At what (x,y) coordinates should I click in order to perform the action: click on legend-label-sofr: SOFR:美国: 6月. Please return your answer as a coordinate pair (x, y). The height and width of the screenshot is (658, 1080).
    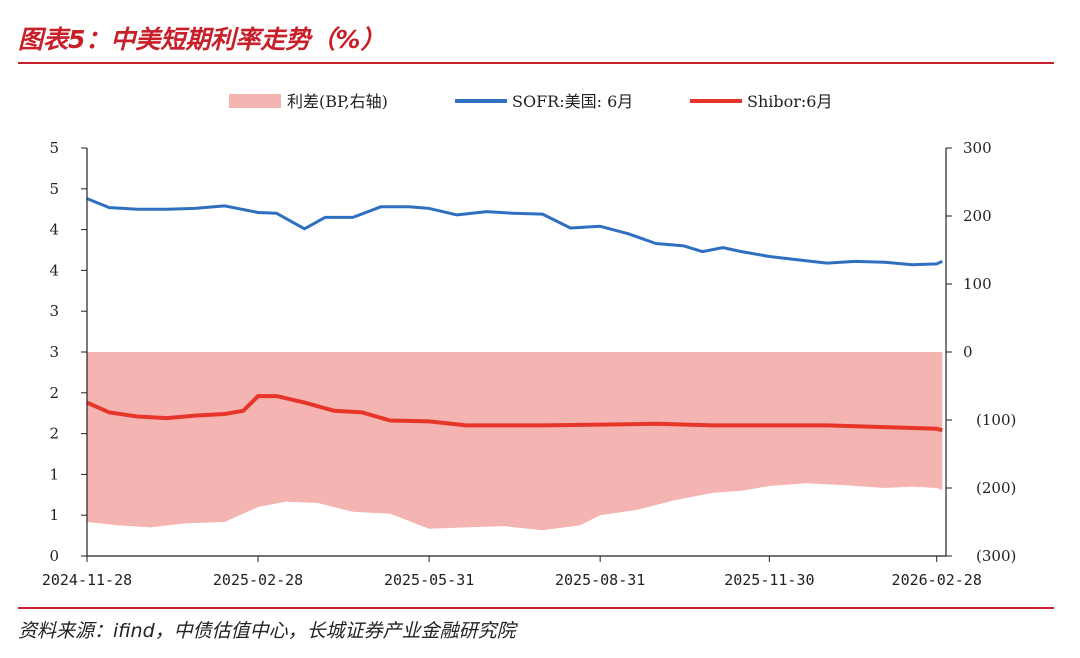
    Looking at the image, I should click on (572, 101).